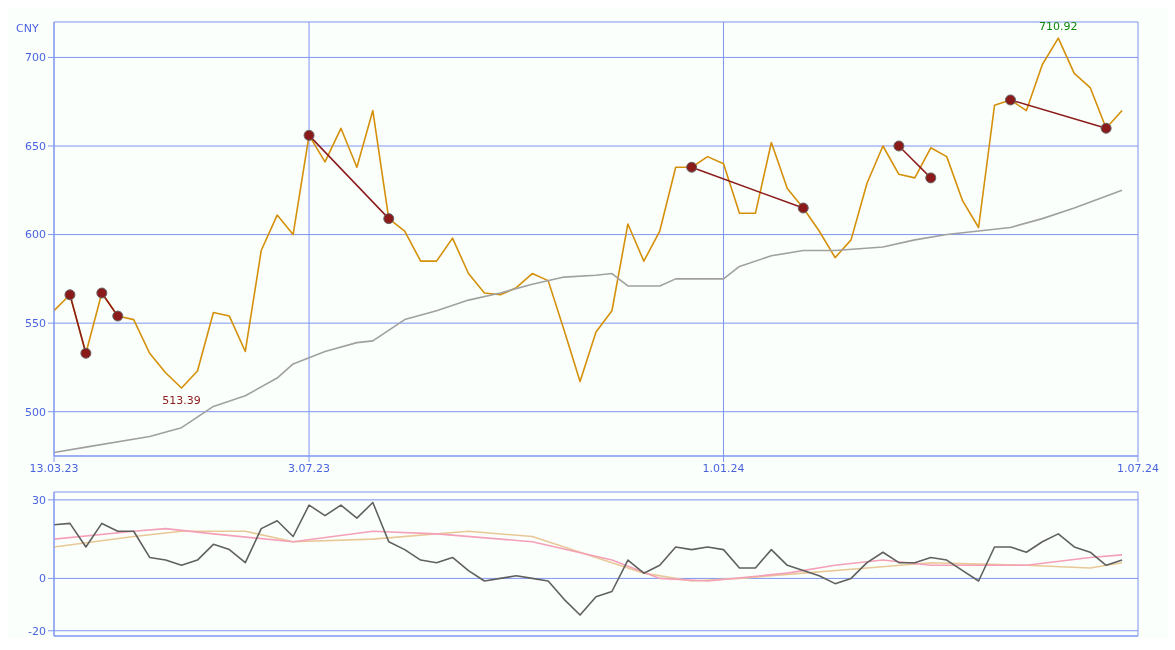 This screenshot has height=650, width=1175. What do you see at coordinates (35, 146) in the screenshot?
I see `y-tick-label: 650` at bounding box center [35, 146].